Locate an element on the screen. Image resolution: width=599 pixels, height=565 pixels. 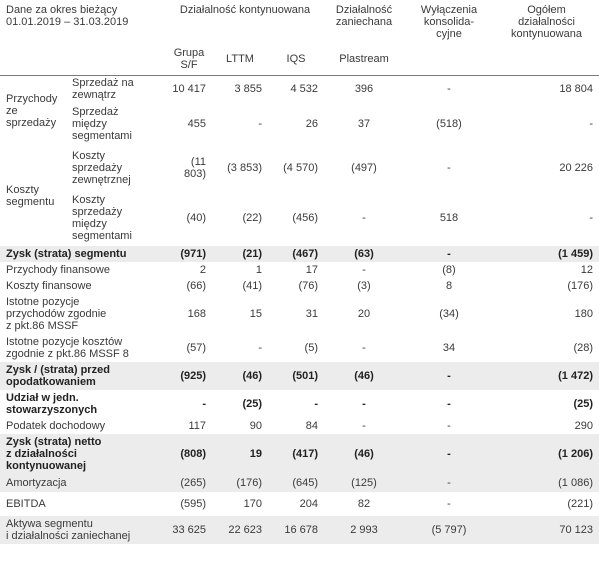
col-plastream-header: Plastream is located at coordinates (364, 59).